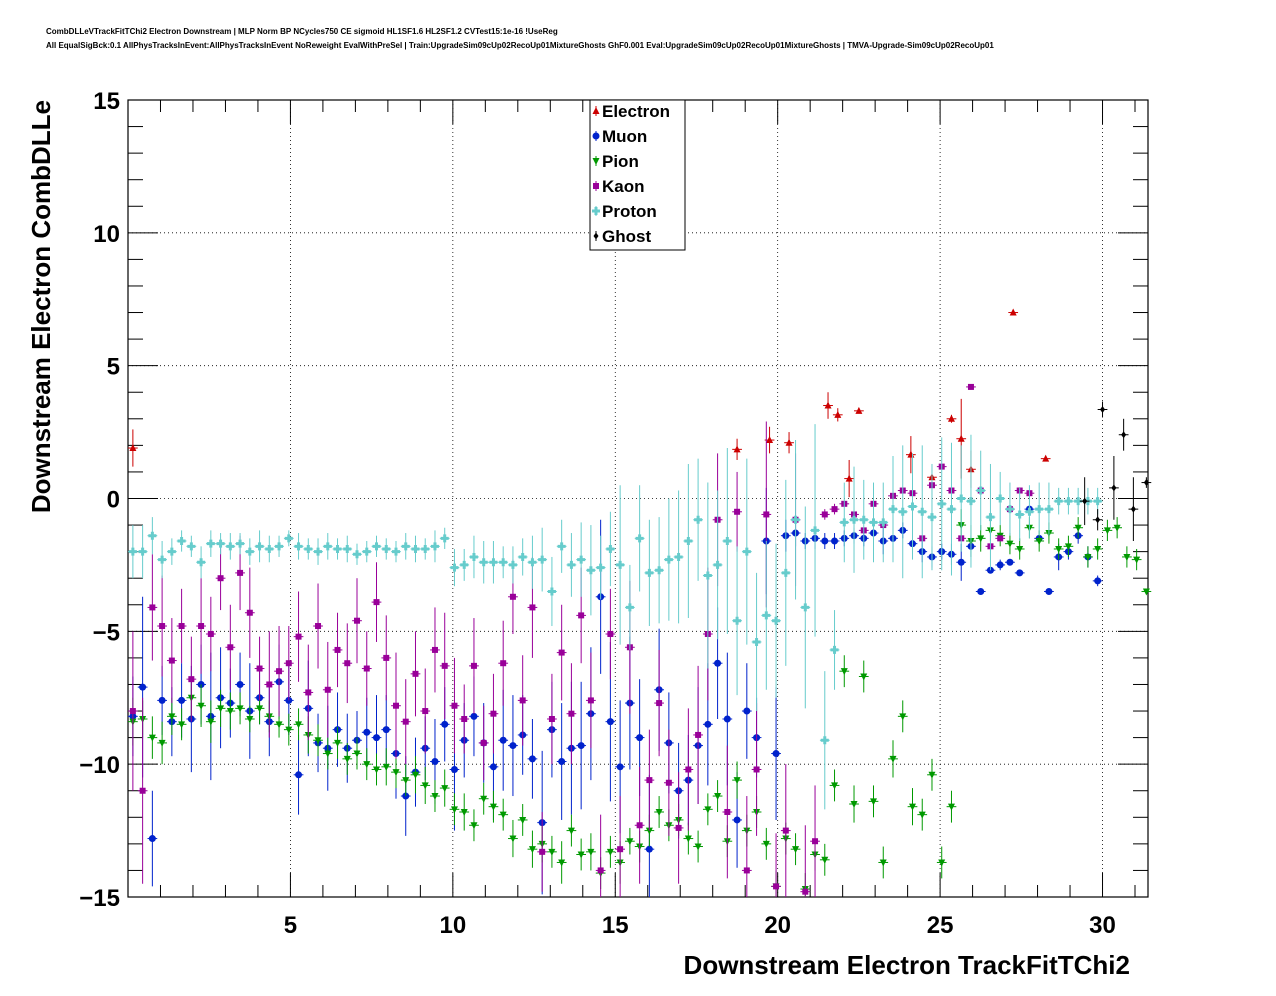  What do you see at coordinates (637, 175) in the screenshot?
I see `legend-box` at bounding box center [637, 175].